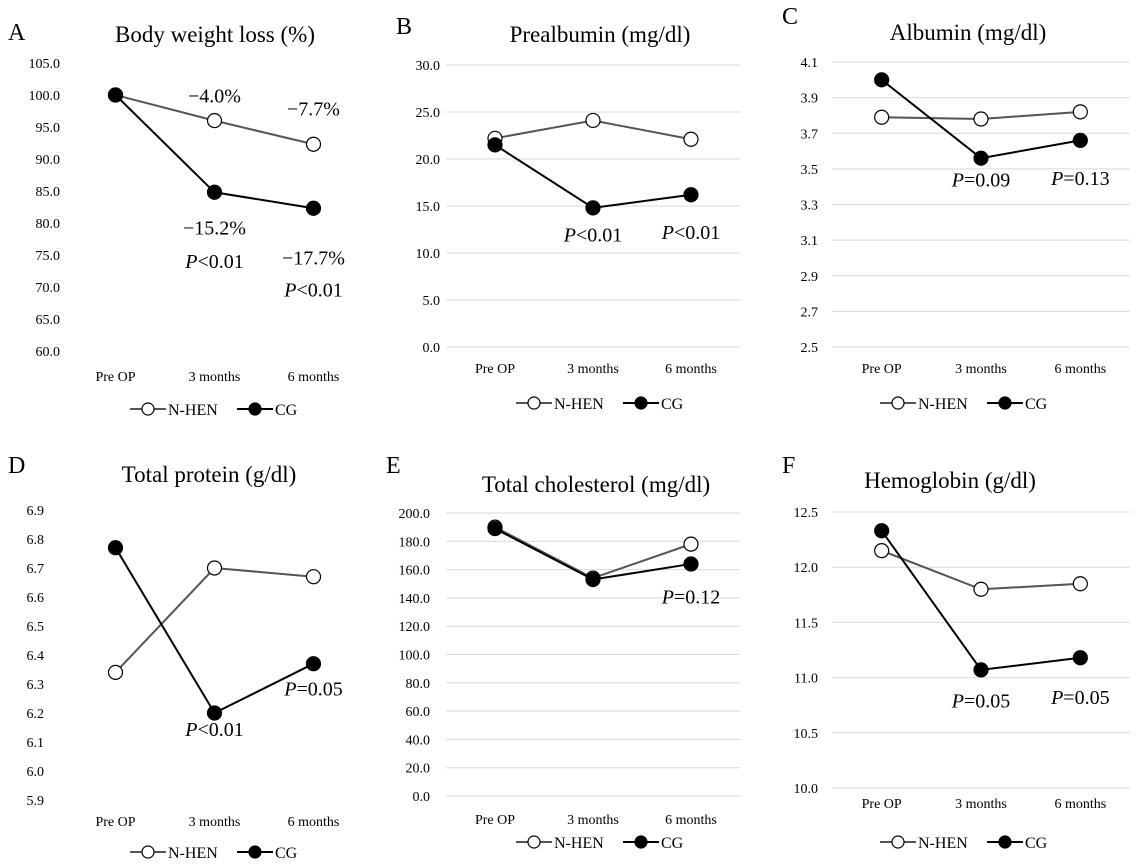 This screenshot has height=867, width=1138. What do you see at coordinates (810, 63) in the screenshot?
I see `y-tick-label: 4.1` at bounding box center [810, 63].